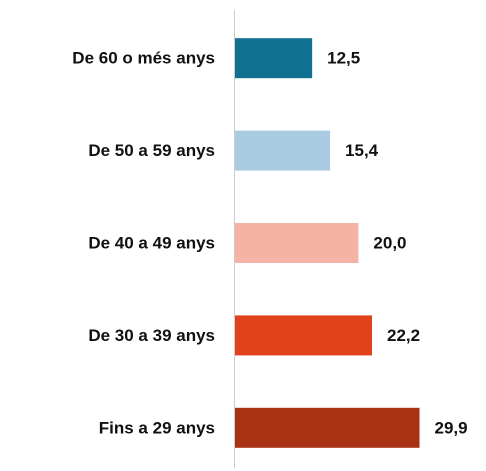 The image size is (486, 471). What do you see at coordinates (151, 335) in the screenshot?
I see `y-tick-label: De 30 a 39 anys` at bounding box center [151, 335].